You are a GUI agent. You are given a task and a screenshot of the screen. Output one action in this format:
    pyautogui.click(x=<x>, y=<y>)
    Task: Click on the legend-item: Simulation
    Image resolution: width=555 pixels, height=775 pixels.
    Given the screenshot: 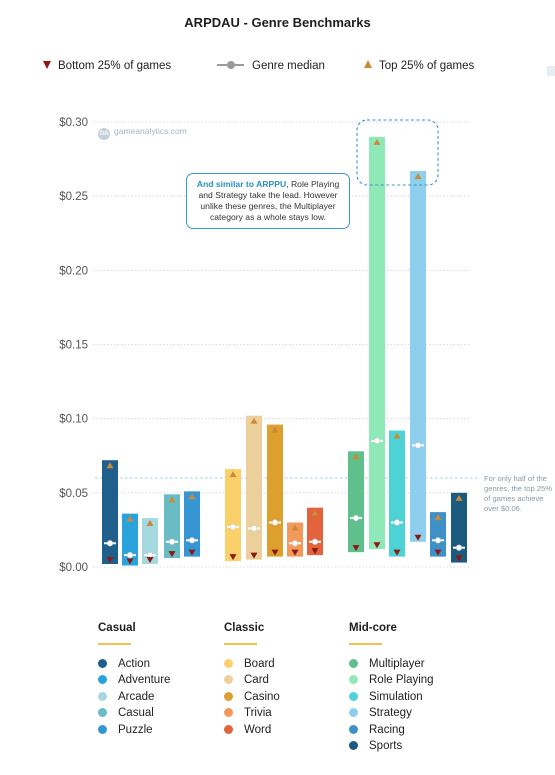 What is the action you would take?
    pyautogui.click(x=391, y=697)
    